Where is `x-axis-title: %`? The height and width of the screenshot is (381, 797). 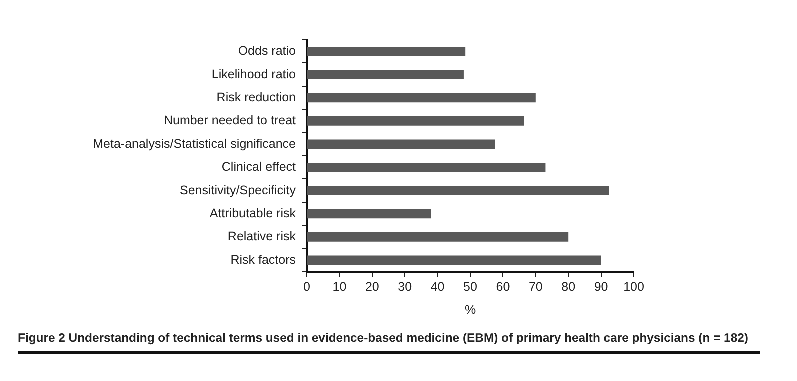 x-axis-title: % is located at coordinates (470, 309).